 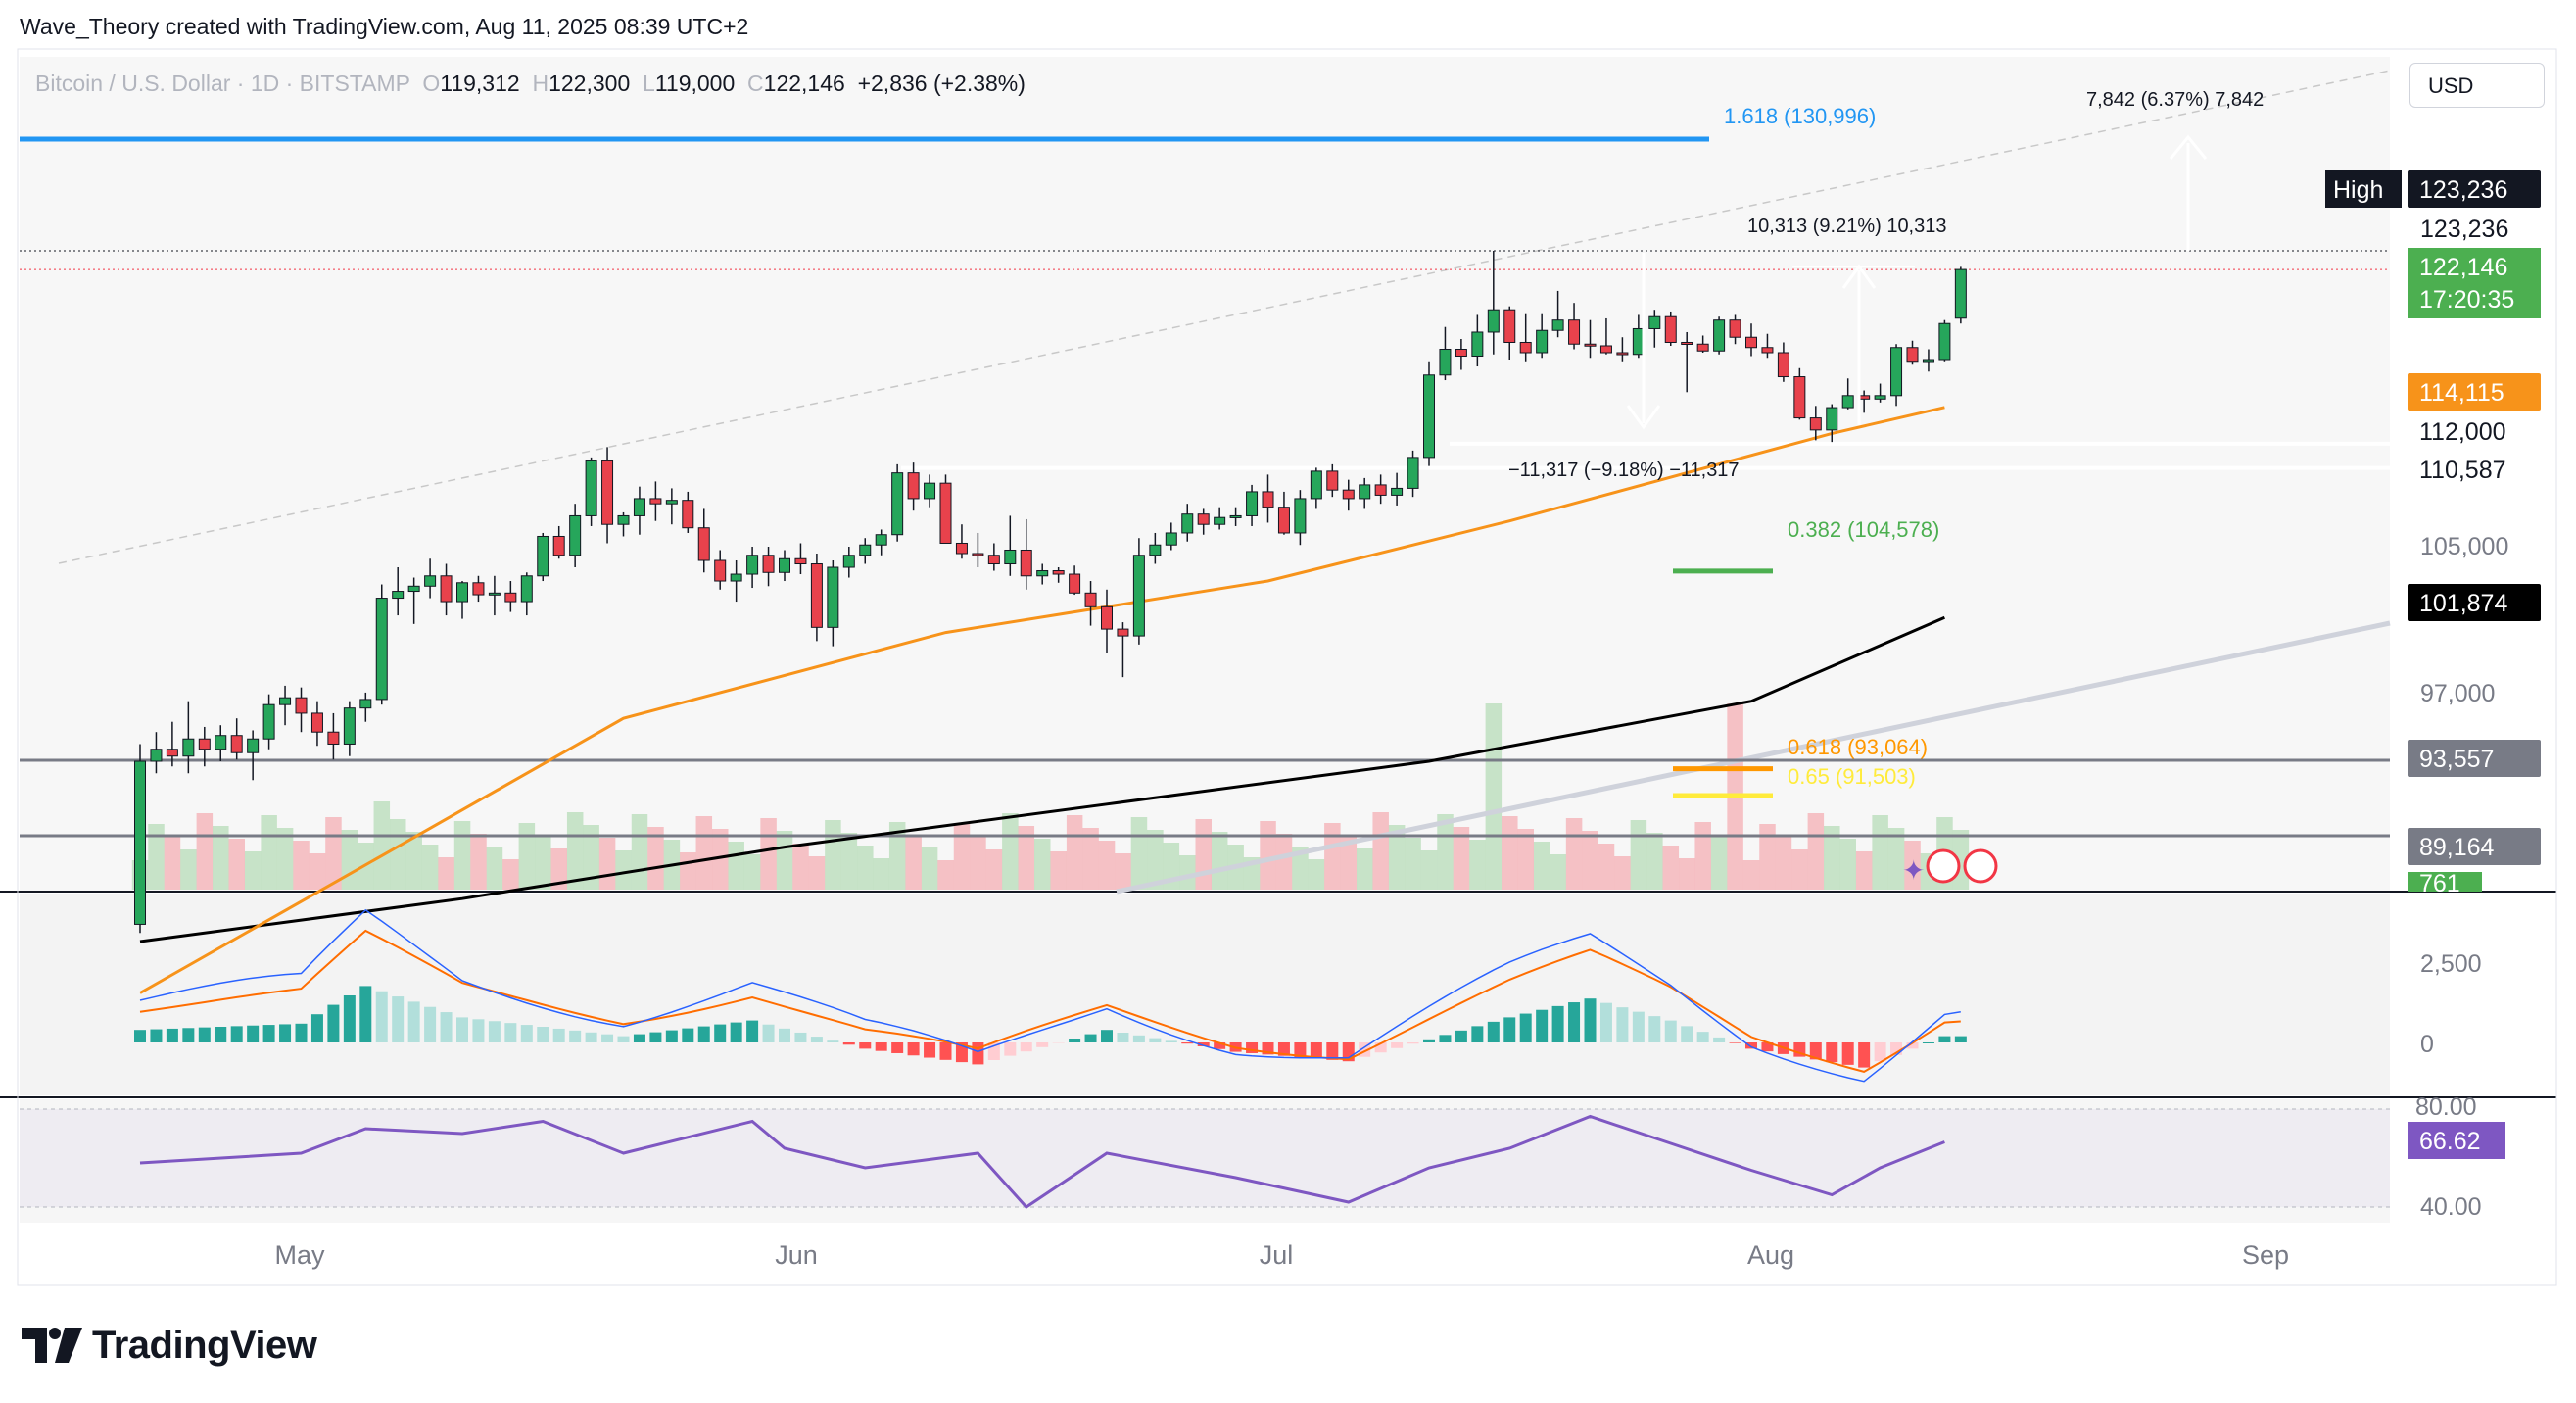 I want to click on target-arrowhead, so click(x=2188, y=147).